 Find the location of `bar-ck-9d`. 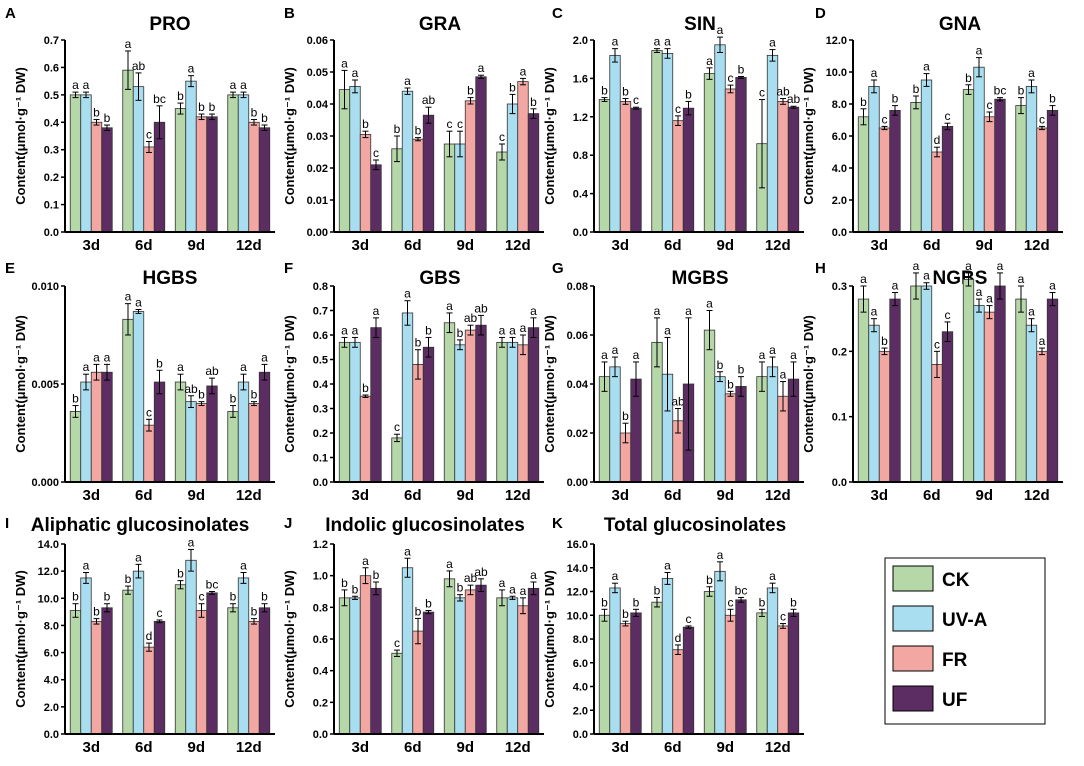

bar-ck-9d is located at coordinates (180, 659).